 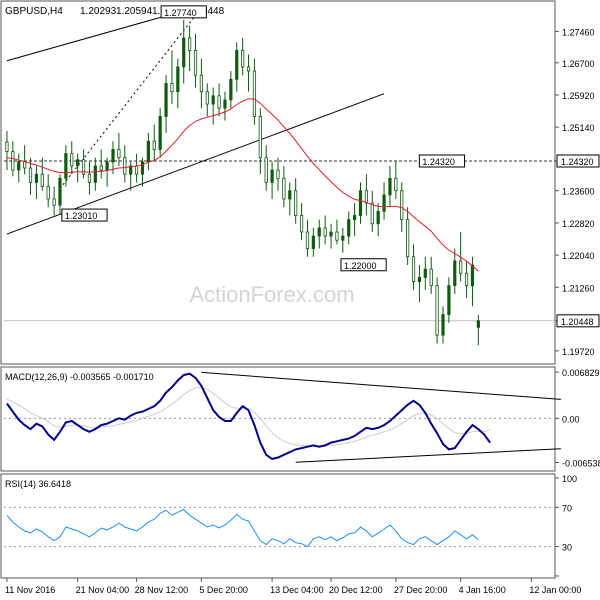 I want to click on time-axis-label: 12 Jan 00:00, so click(x=555, y=590).